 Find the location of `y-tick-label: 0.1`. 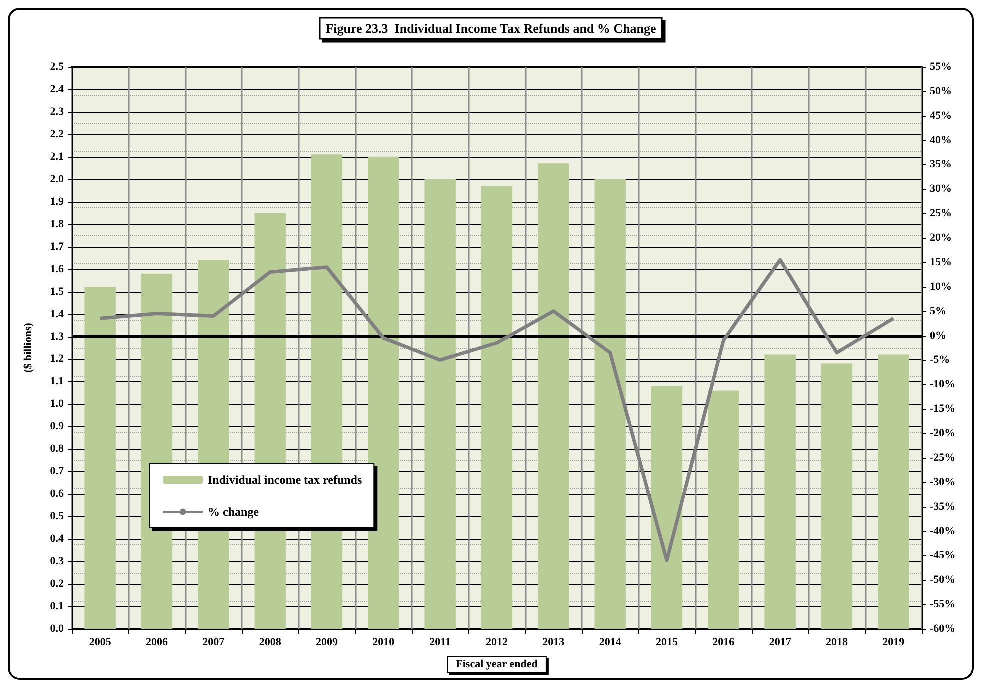

y-tick-label: 0.1 is located at coordinates (57, 606).